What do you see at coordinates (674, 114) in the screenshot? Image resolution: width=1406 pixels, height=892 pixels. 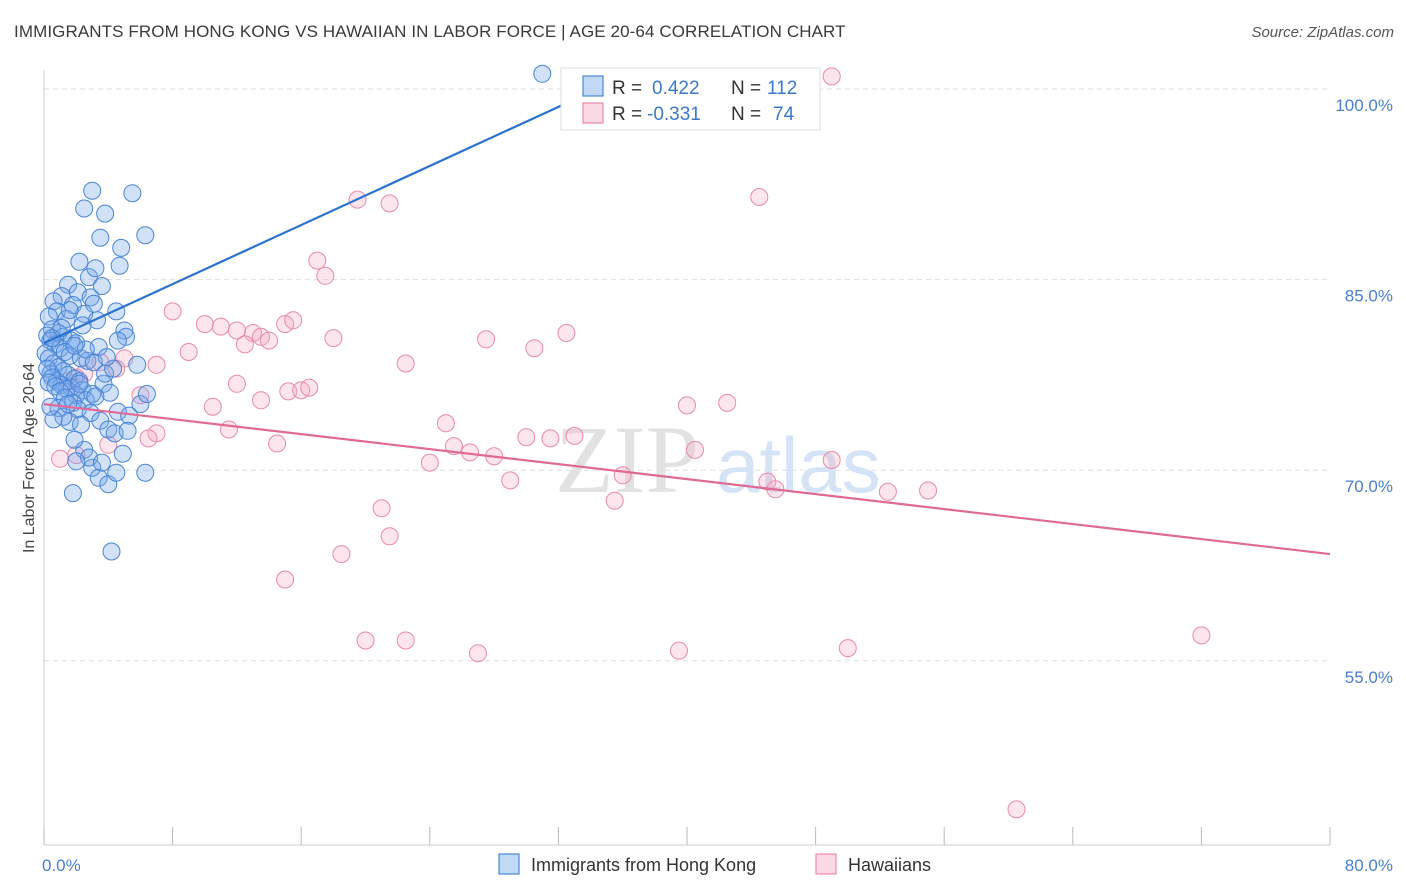 I see `legend-r-value-2: -0.331` at bounding box center [674, 114].